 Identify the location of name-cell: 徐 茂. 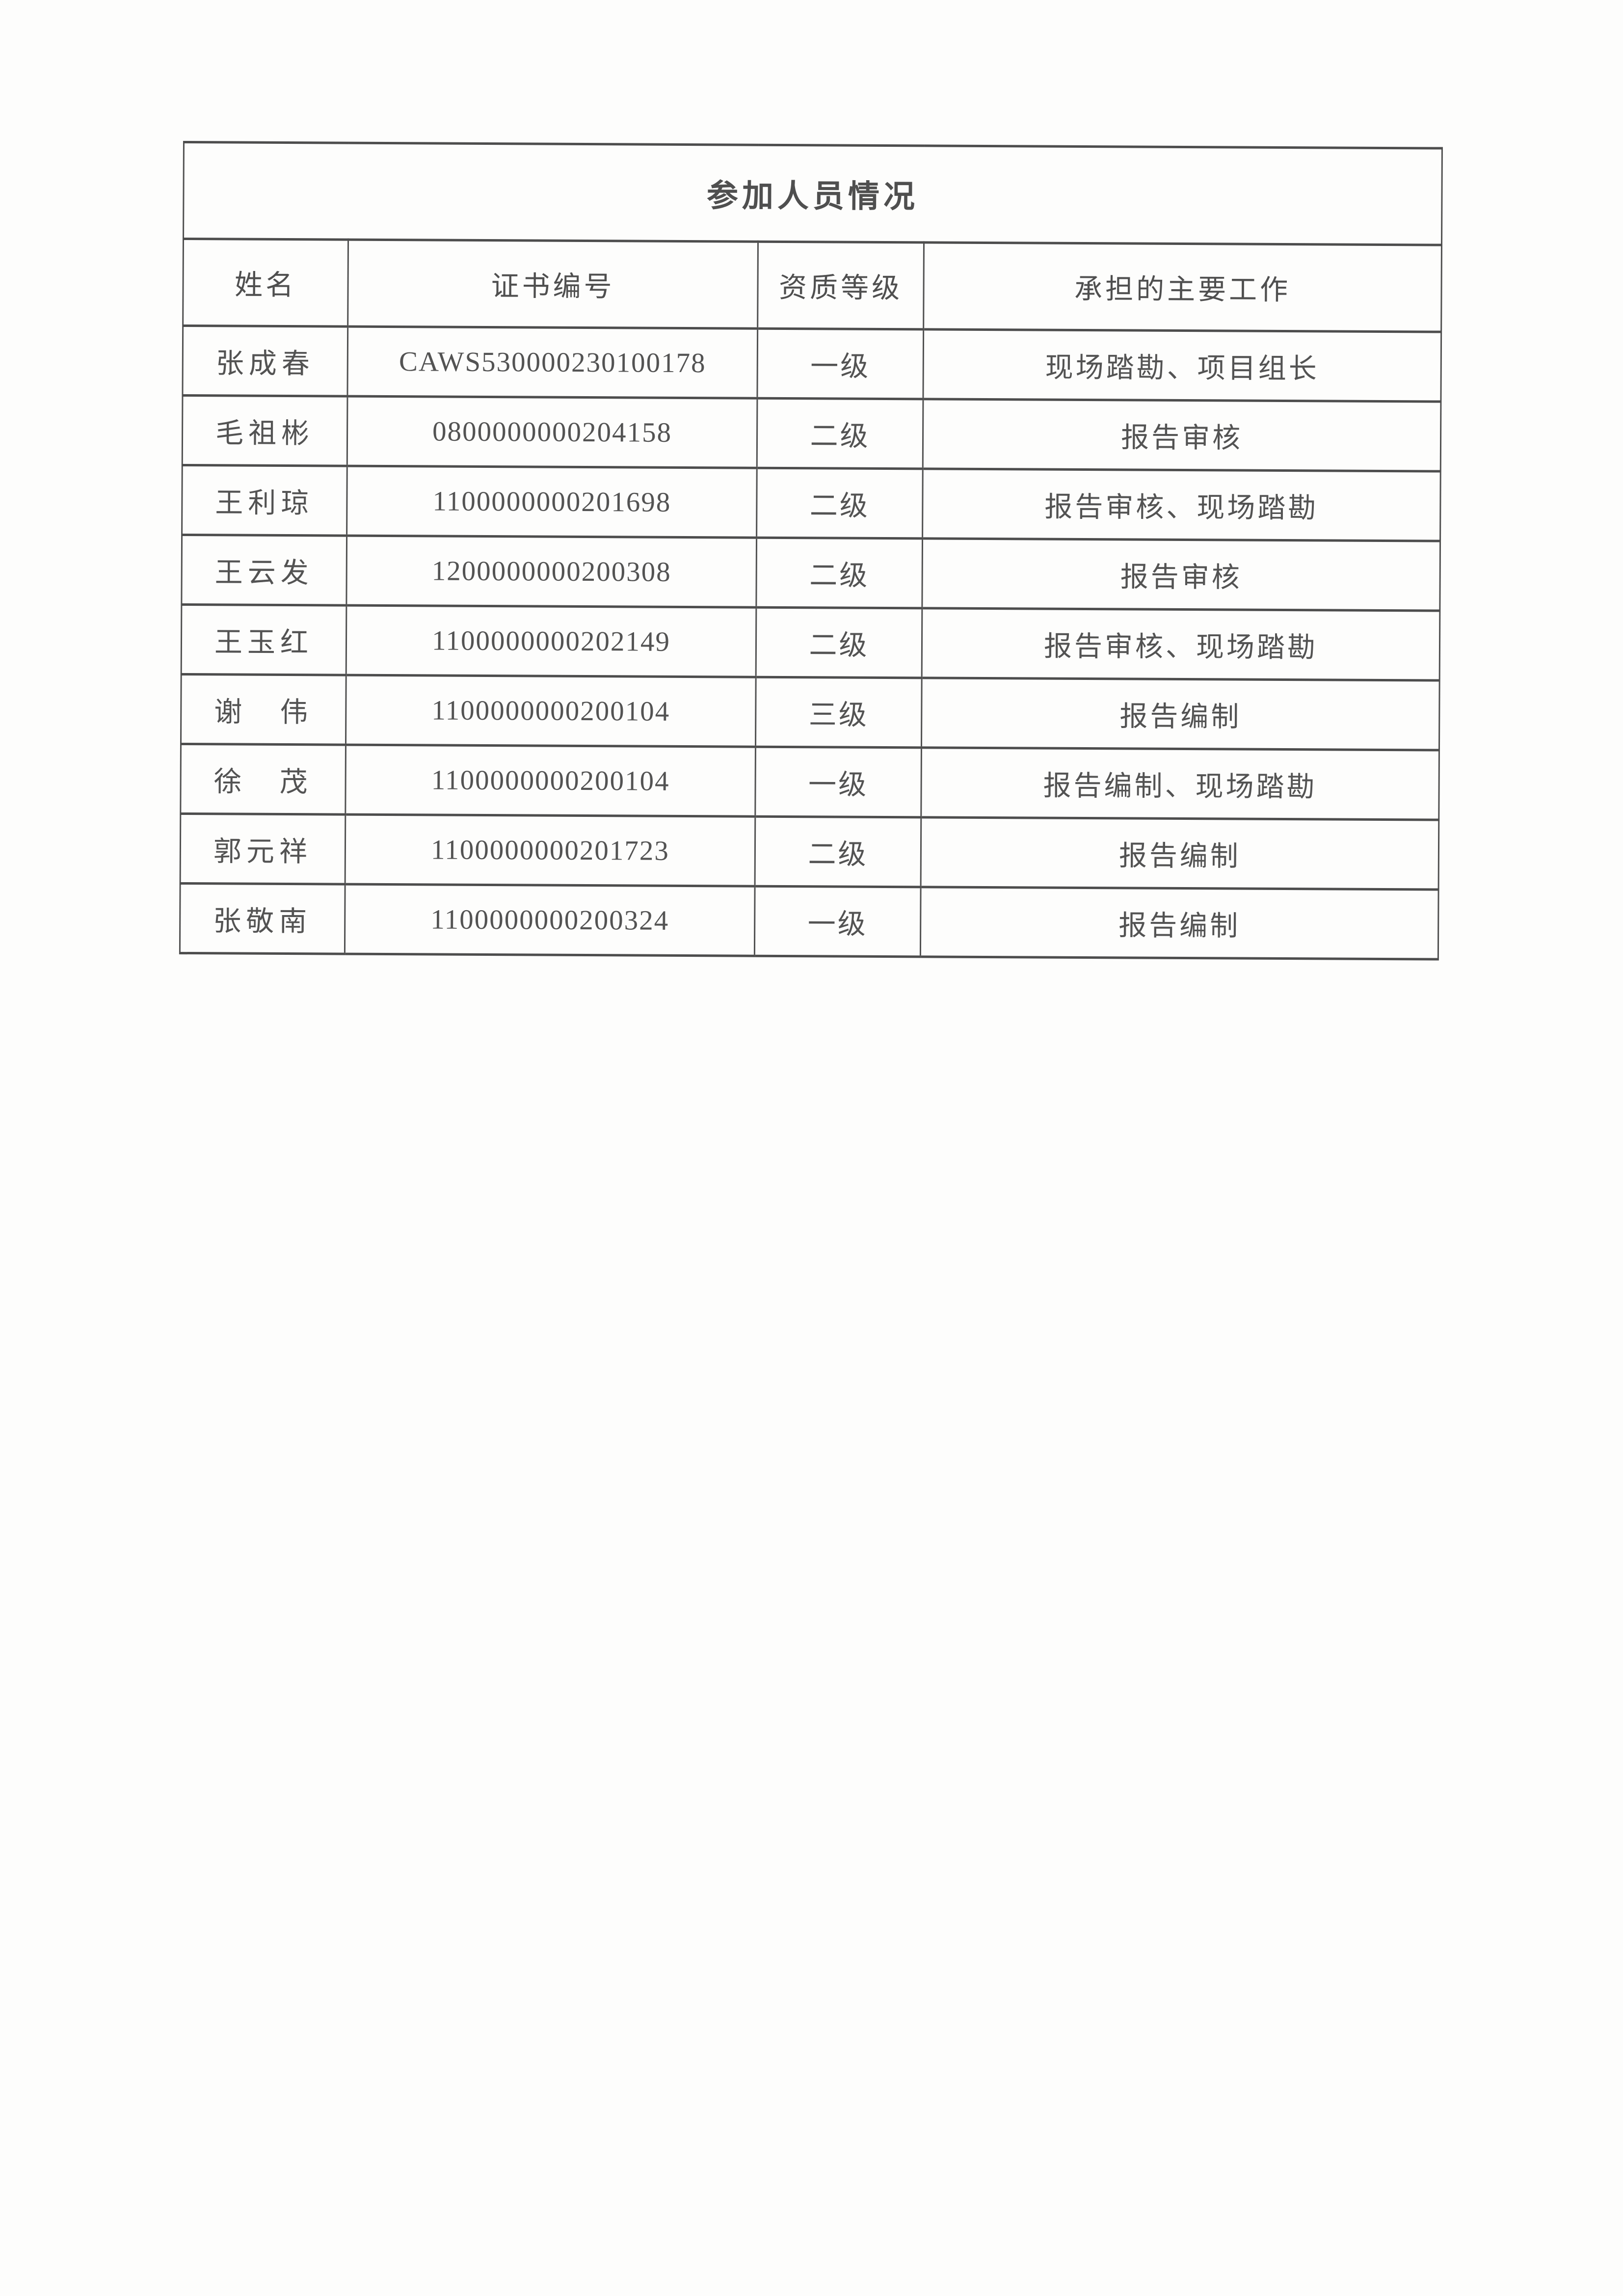
(263, 779).